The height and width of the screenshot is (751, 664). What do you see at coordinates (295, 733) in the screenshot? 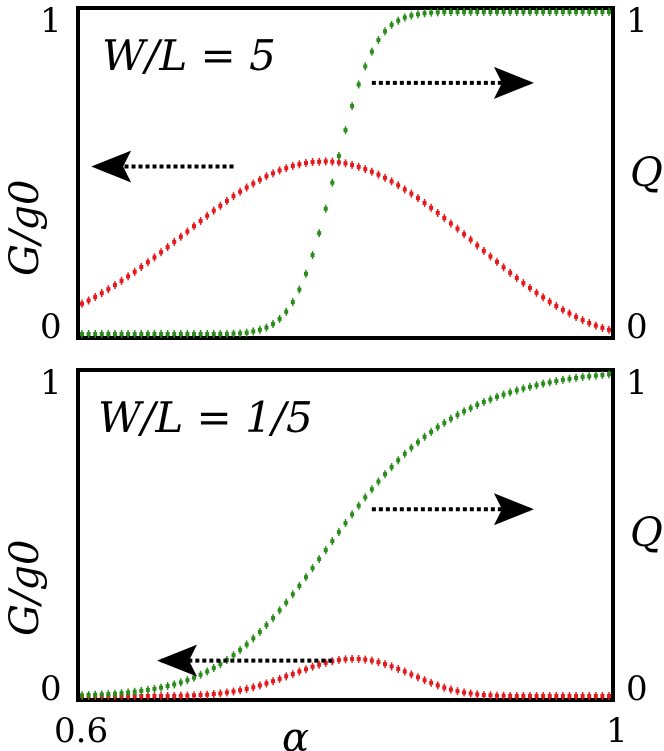
I see `x-axis-label: α` at bounding box center [295, 733].